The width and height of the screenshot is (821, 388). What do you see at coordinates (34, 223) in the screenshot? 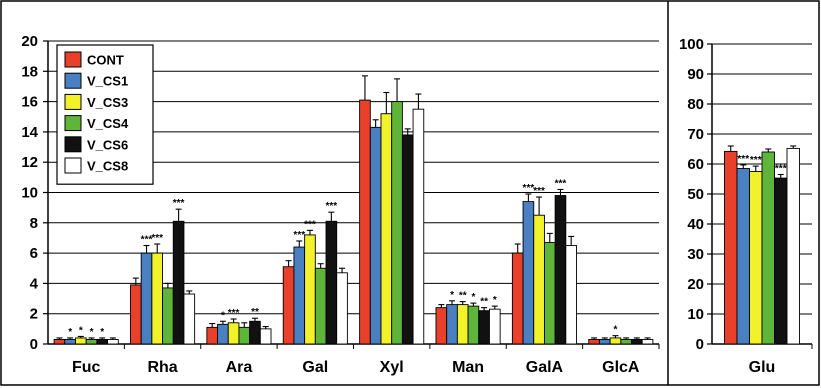
I see `y-tick-label: 8` at bounding box center [34, 223].